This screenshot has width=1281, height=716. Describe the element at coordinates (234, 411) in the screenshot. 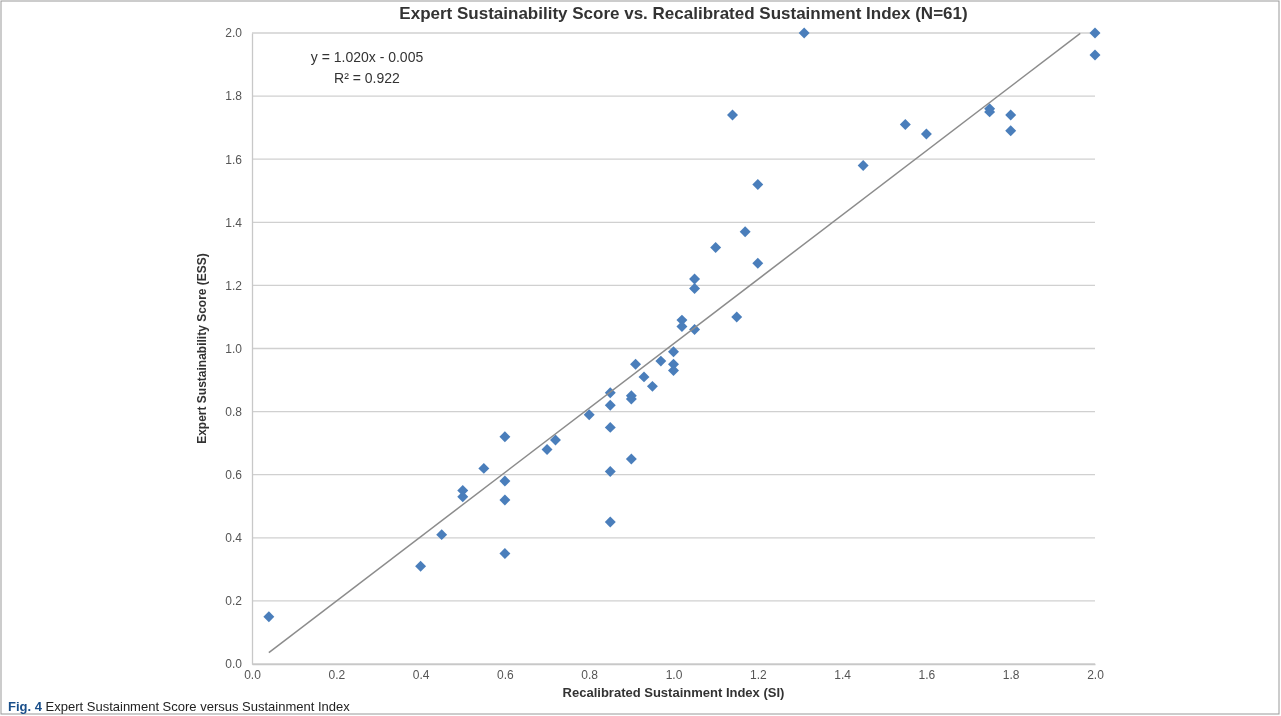

I see `y-tick-label: 0.8` at that location.